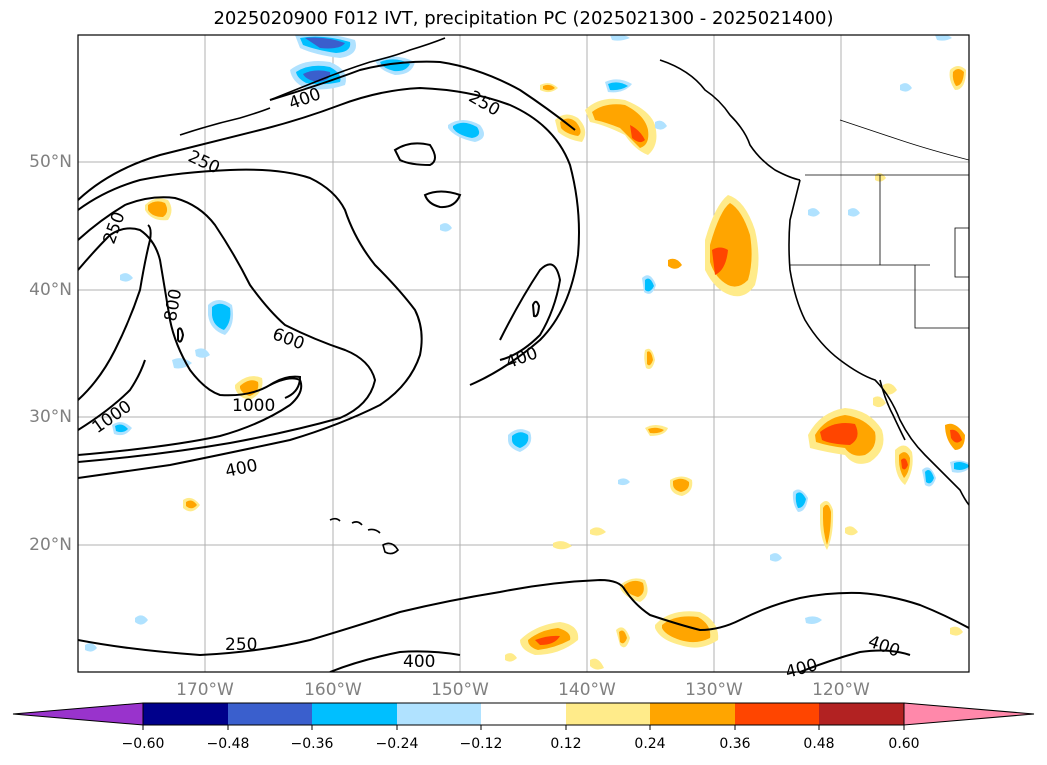 This screenshot has width=1047, height=765. Describe the element at coordinates (841, 690) in the screenshot. I see `lon-label: 120°W` at that location.